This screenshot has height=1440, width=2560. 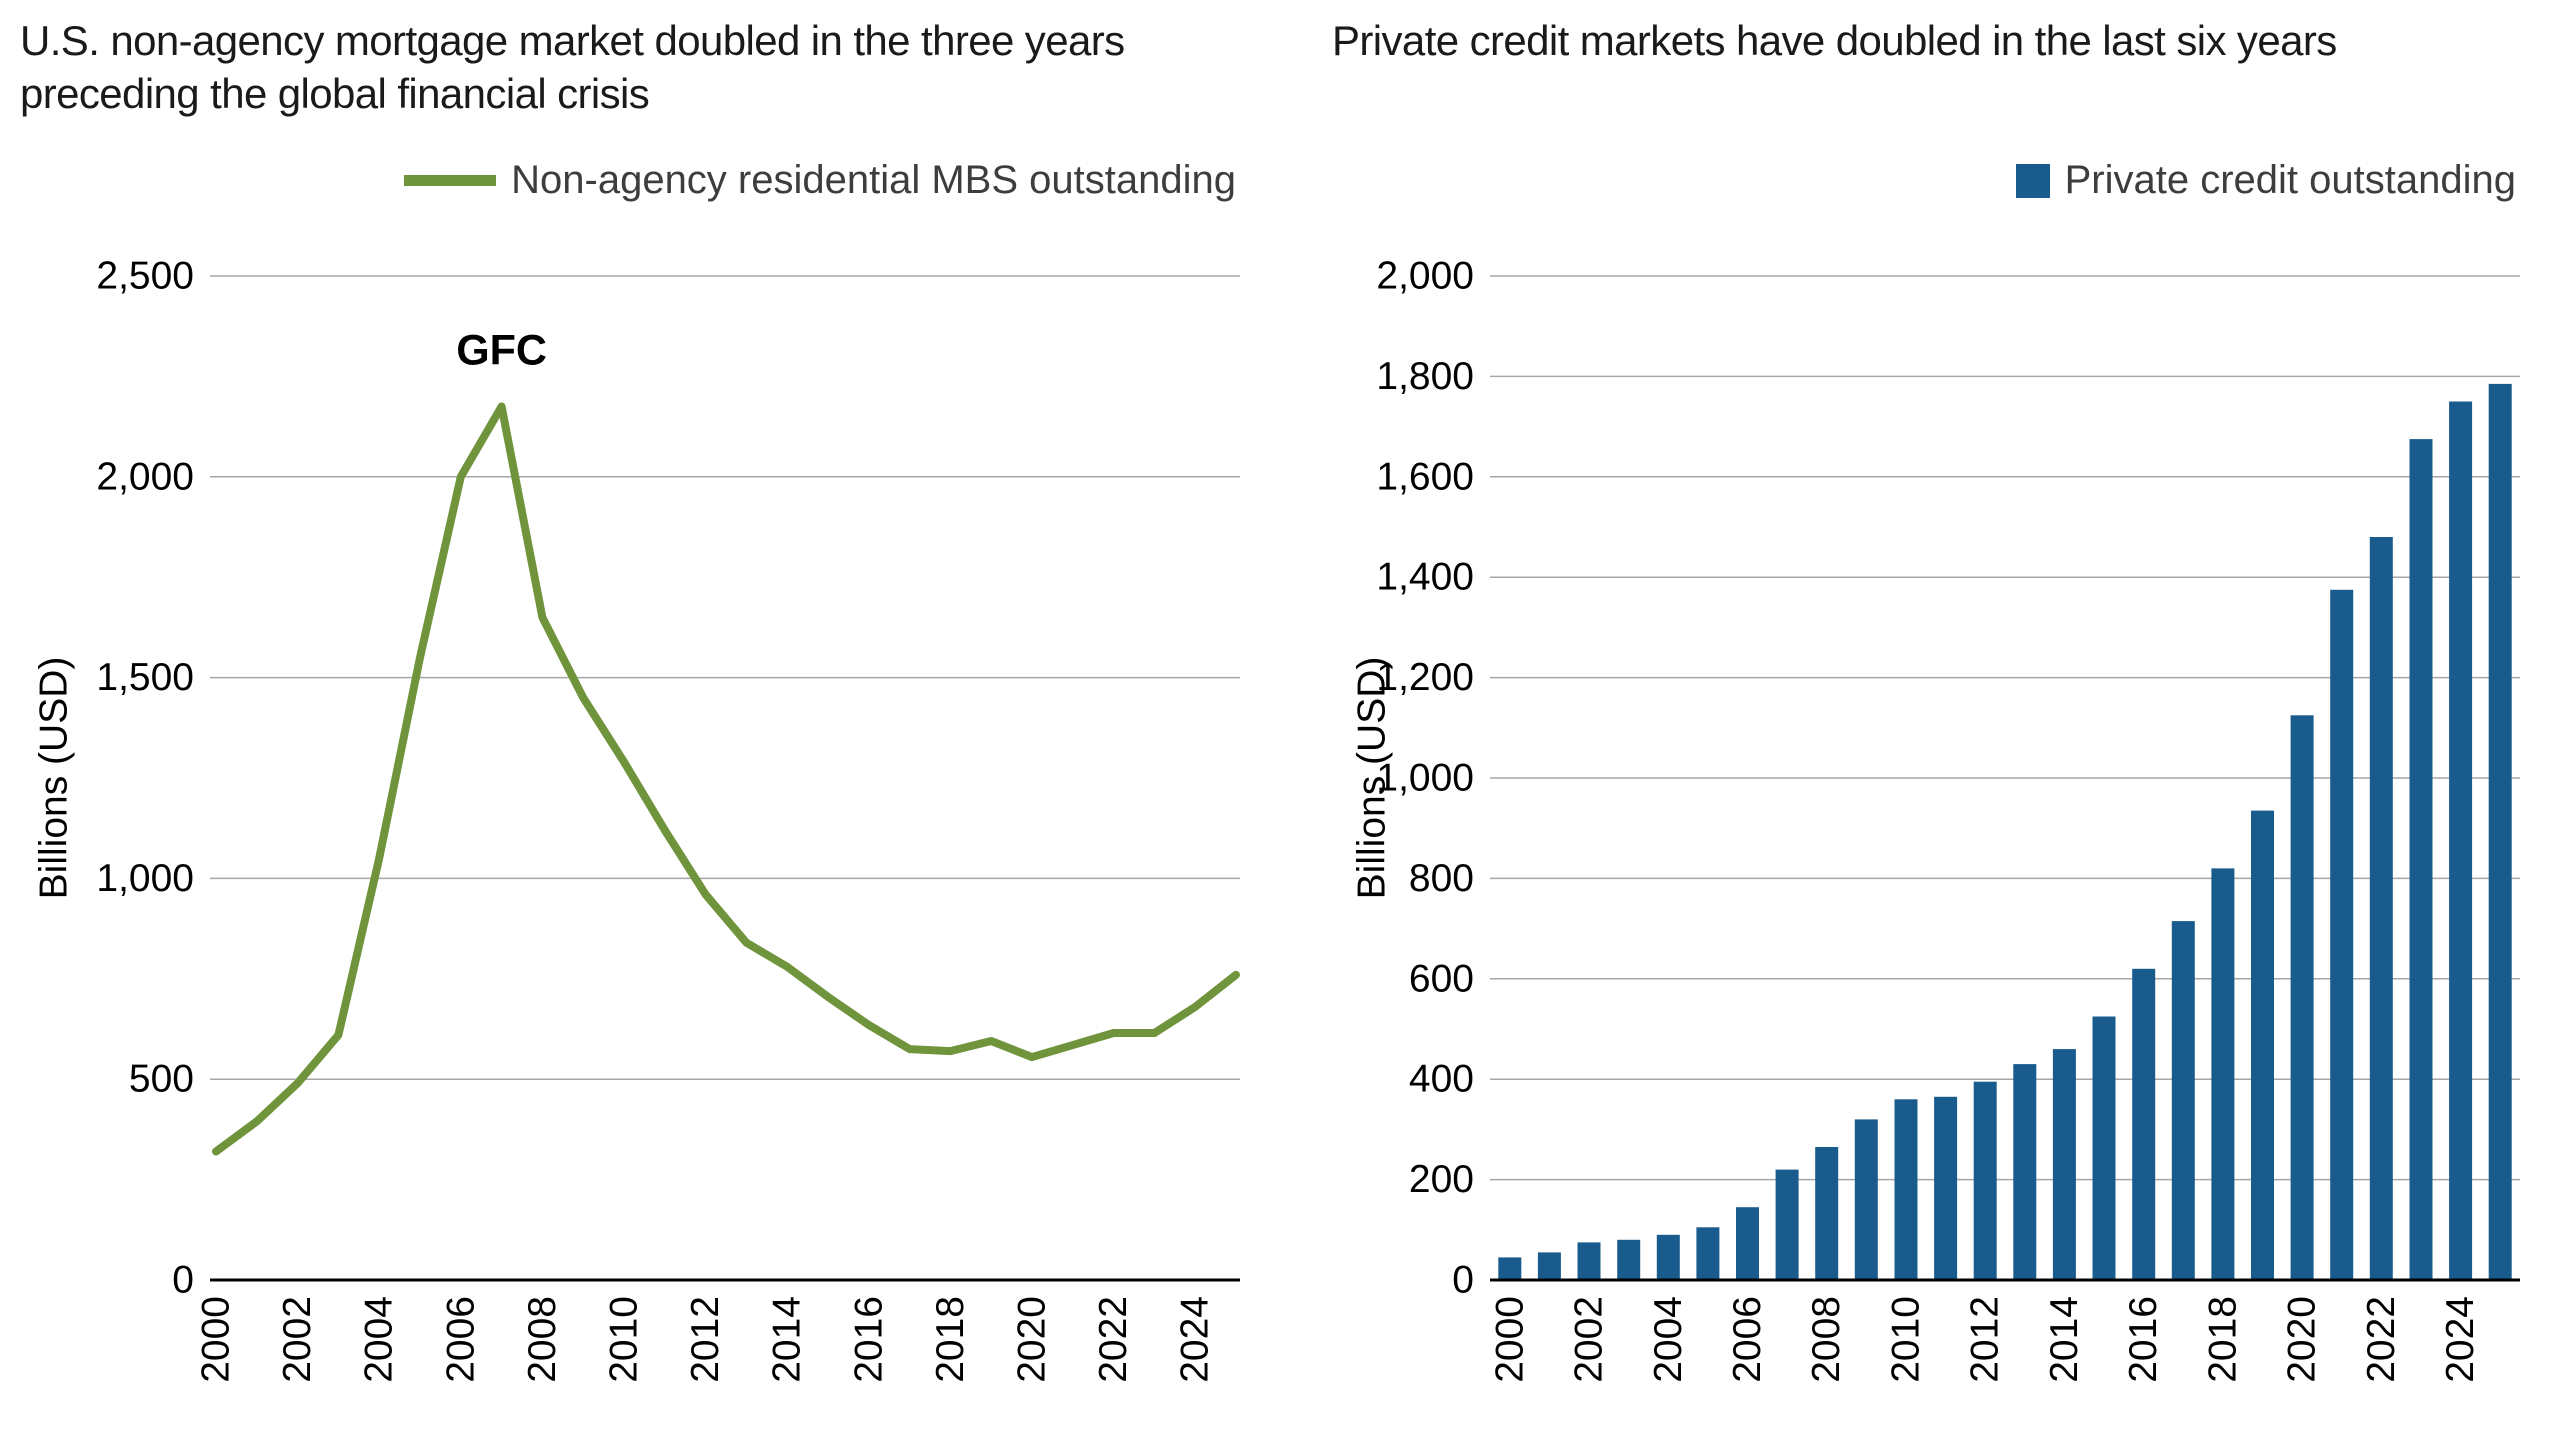 I want to click on y-tick-label: 400, so click(x=1441, y=1079).